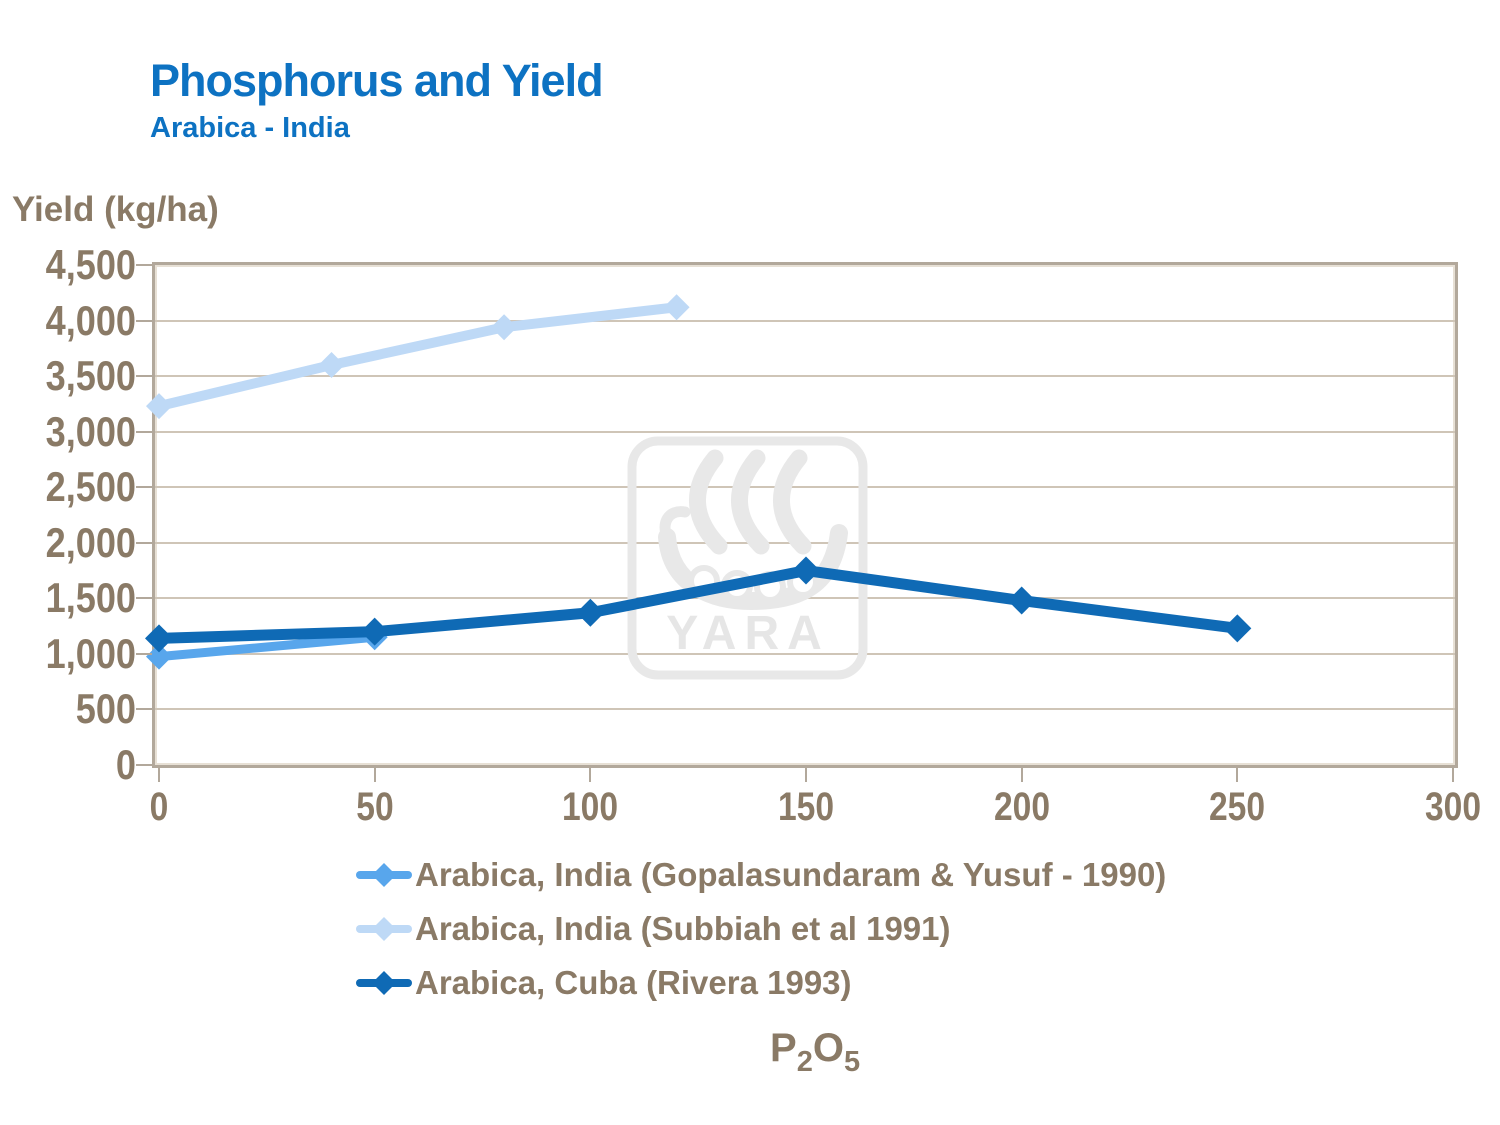  What do you see at coordinates (90, 264) in the screenshot?
I see `y-tick-label: 4,500` at bounding box center [90, 264].